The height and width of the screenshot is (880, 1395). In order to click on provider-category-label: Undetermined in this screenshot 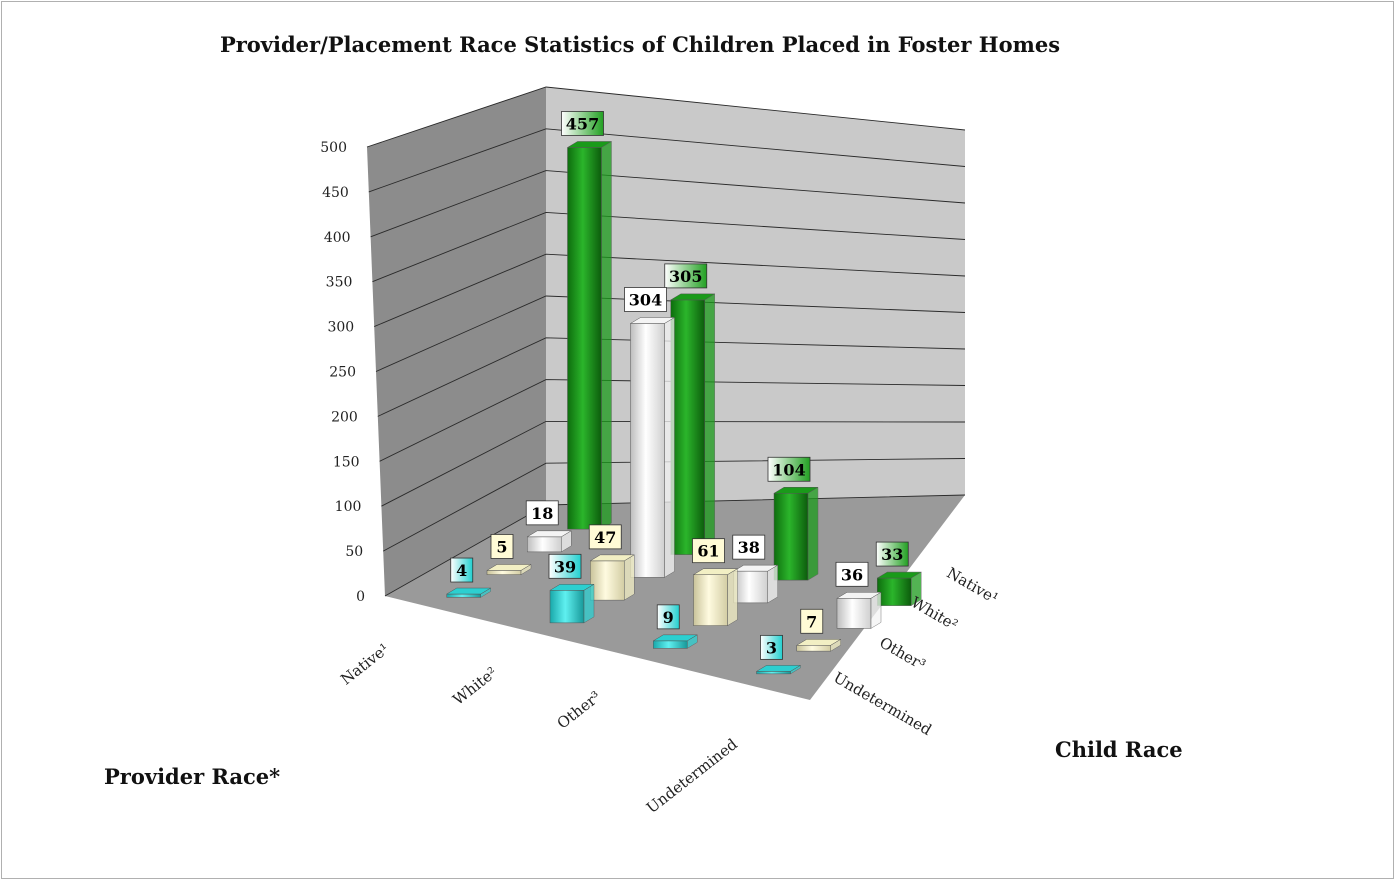, I will do `click(692, 776)`.